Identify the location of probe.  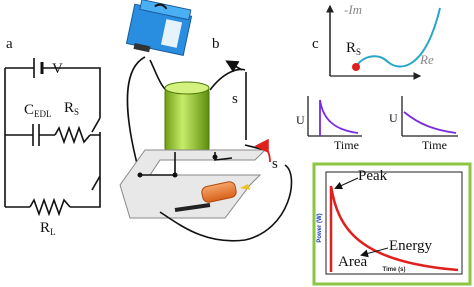
(192, 207).